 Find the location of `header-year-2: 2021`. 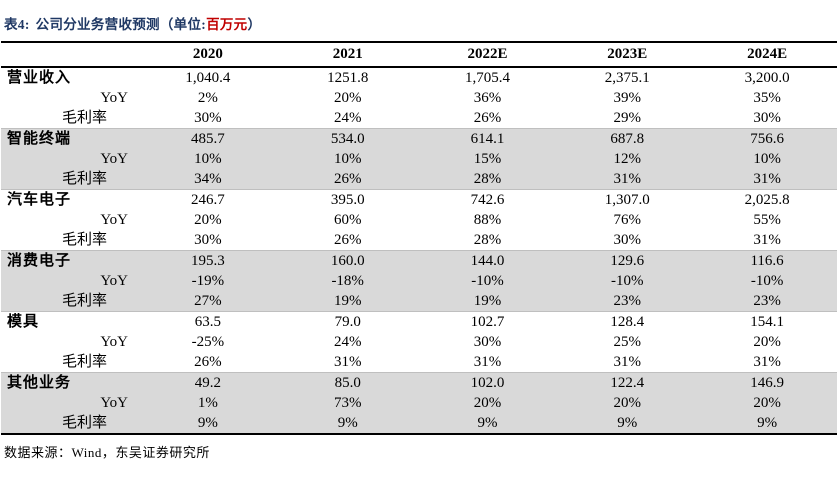

header-year-2: 2021 is located at coordinates (347, 54).